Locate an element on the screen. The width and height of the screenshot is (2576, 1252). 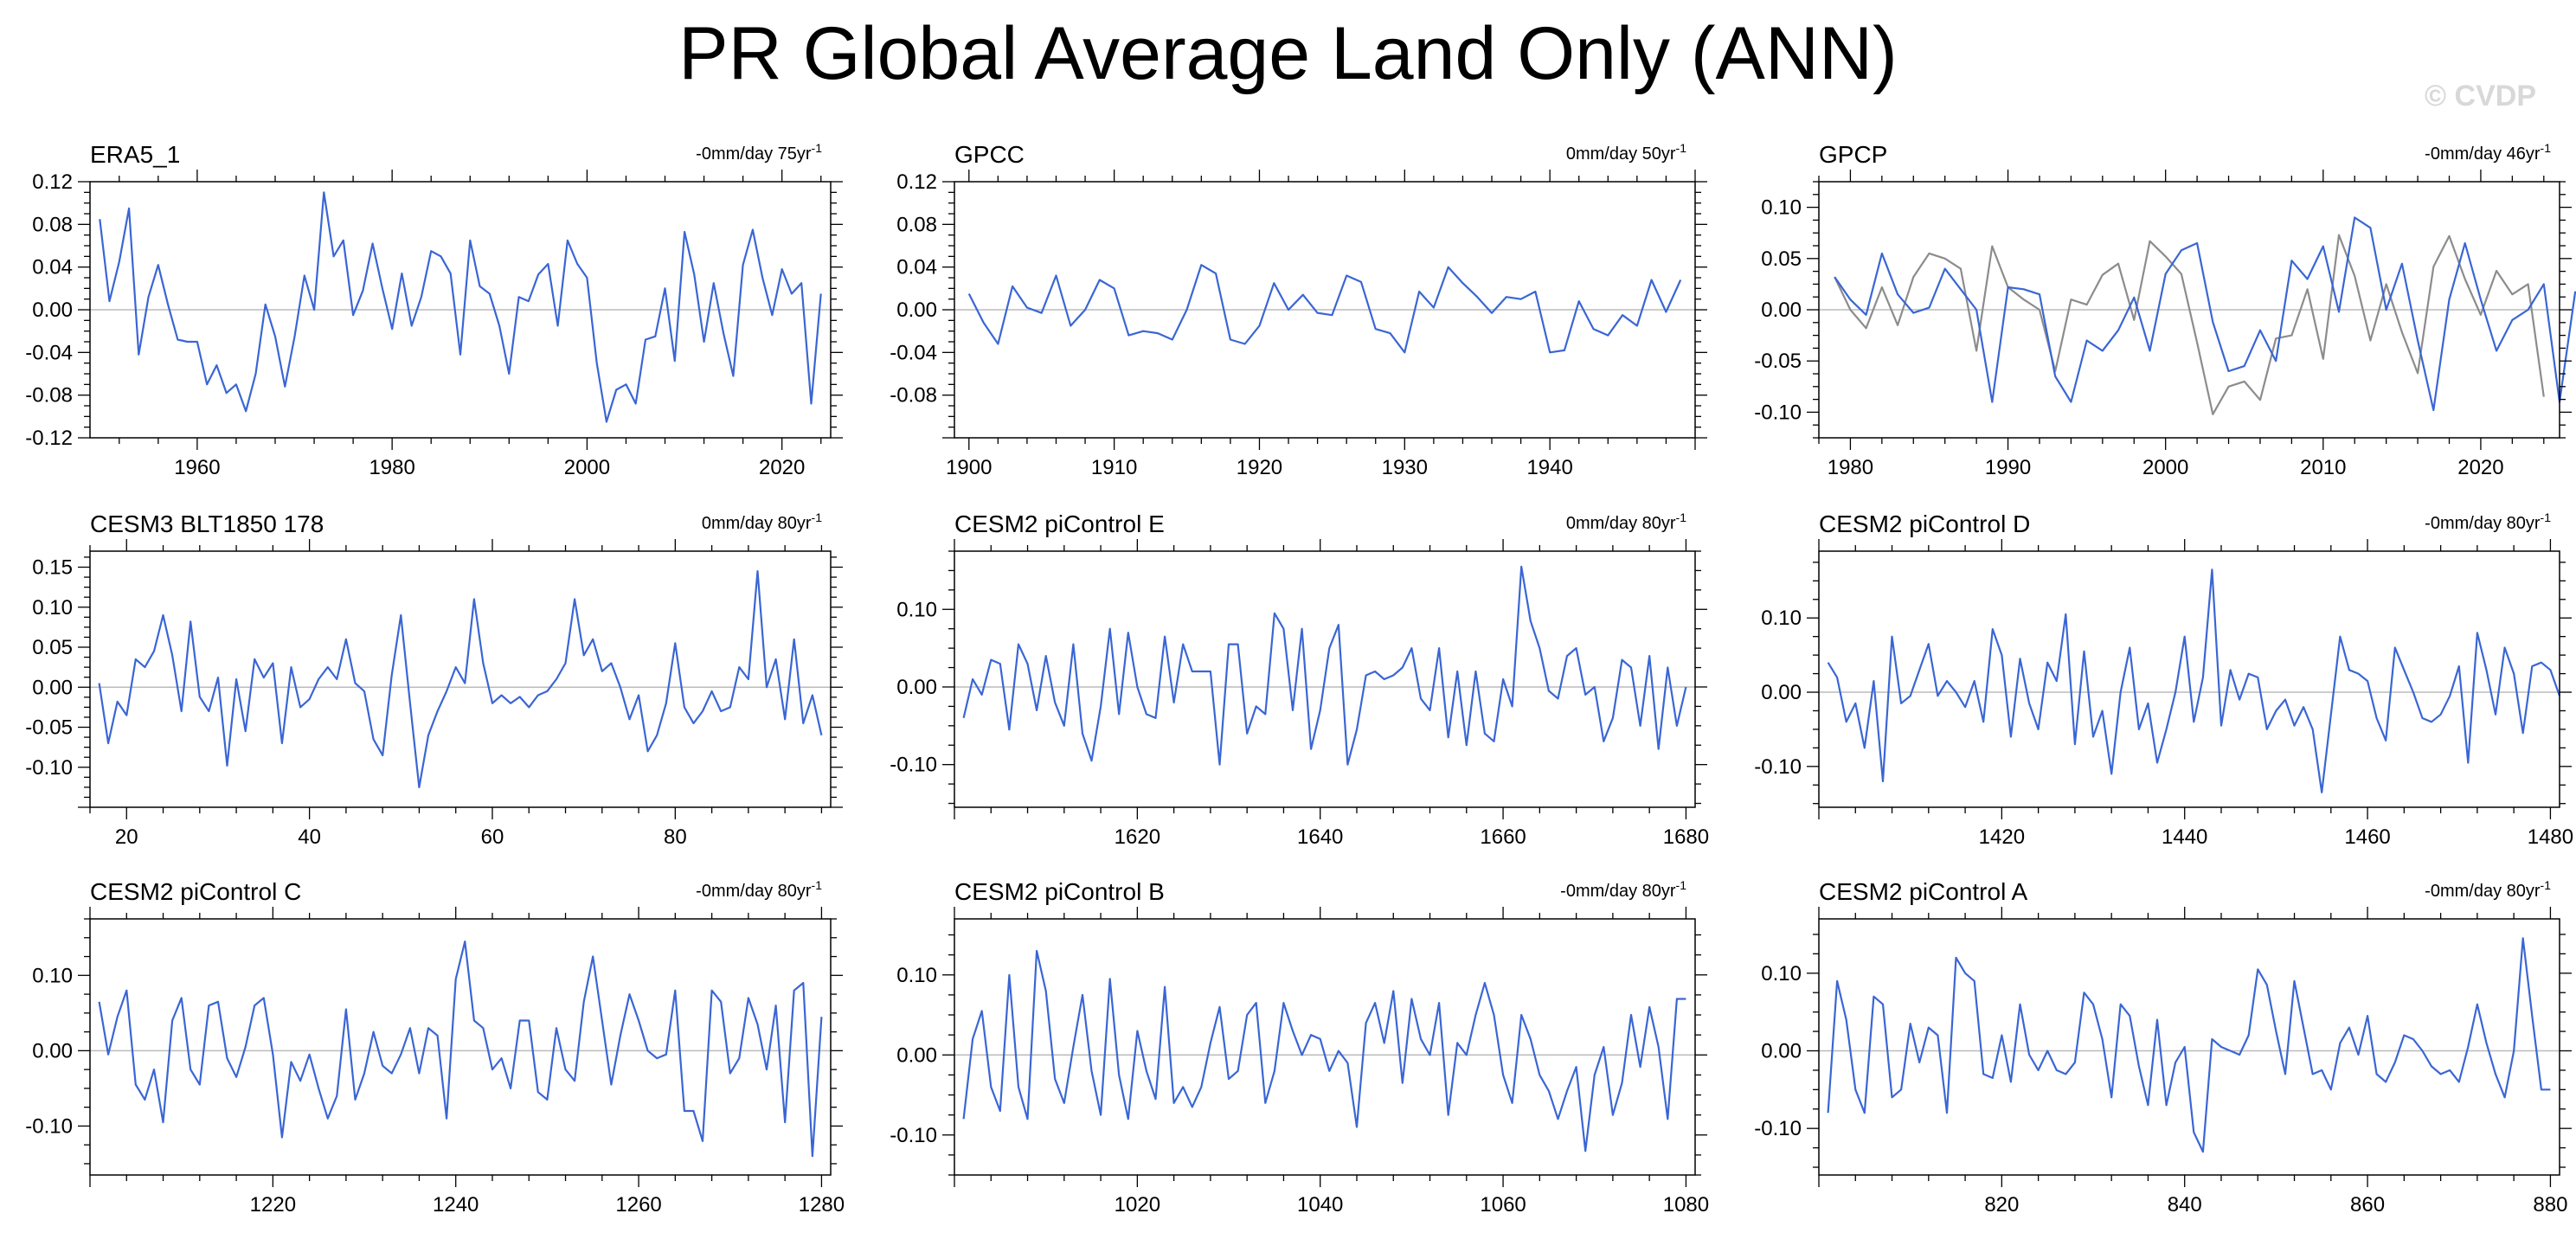
x-tick-label: 80 is located at coordinates (676, 837).